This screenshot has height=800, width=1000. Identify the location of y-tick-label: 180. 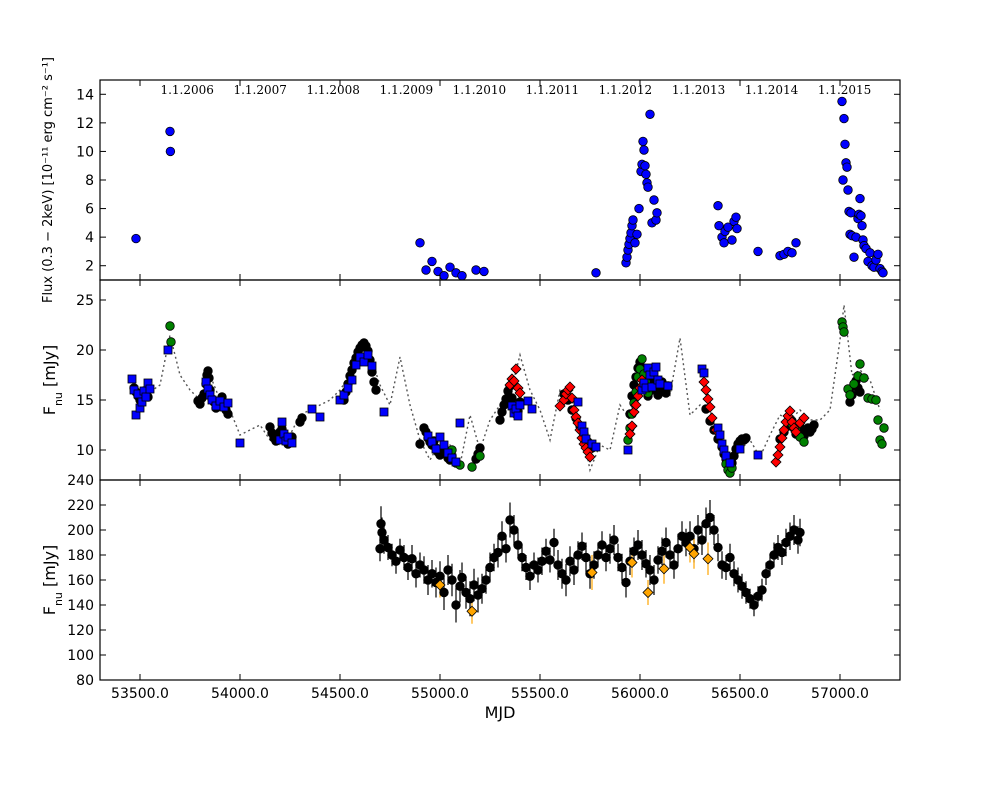
(80, 556).